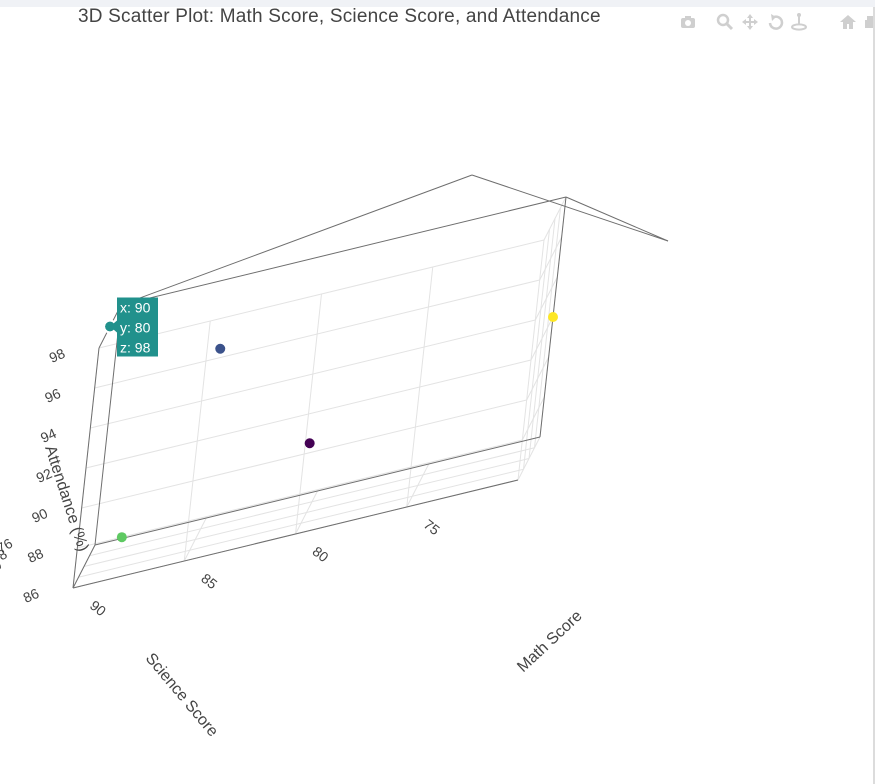 This screenshot has height=784, width=875. I want to click on frame-edge-left-vertical, so click(108, 425).